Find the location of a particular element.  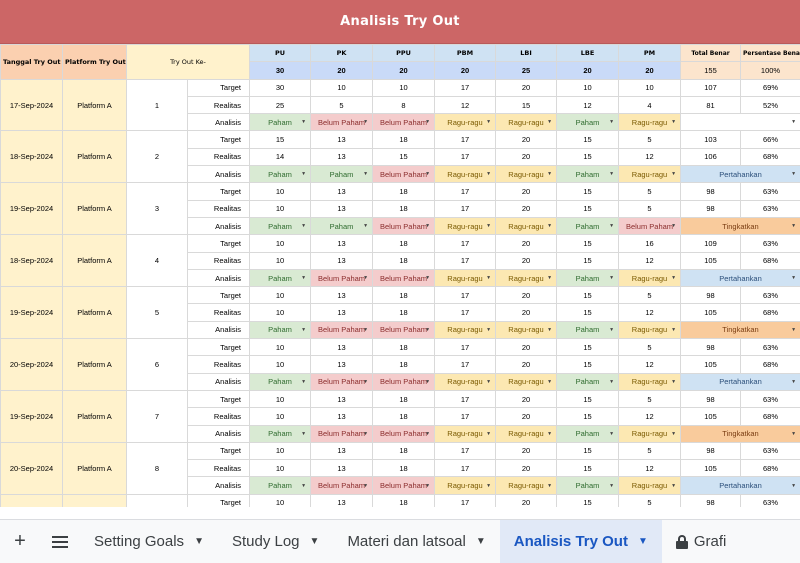

persen-target-cell: 63% is located at coordinates (770, 191).